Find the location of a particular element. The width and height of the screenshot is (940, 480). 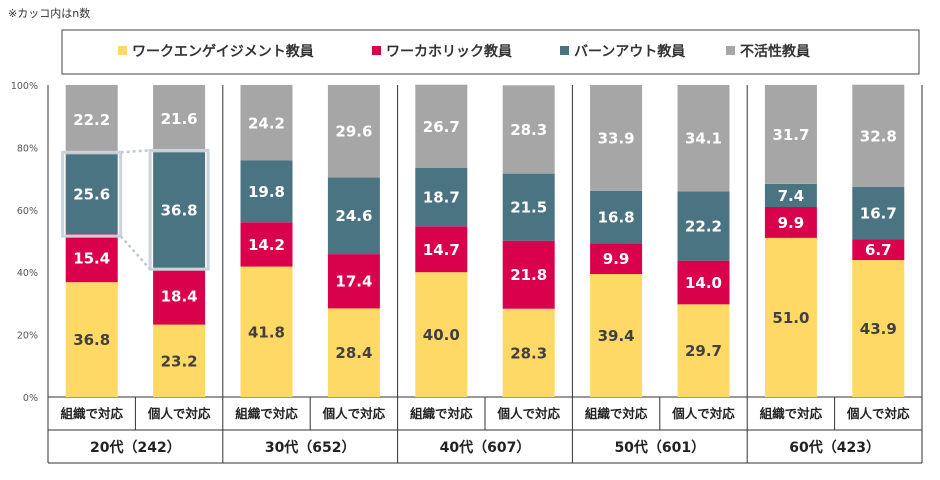

data-label-workaholic: 18.4 is located at coordinates (179, 296).